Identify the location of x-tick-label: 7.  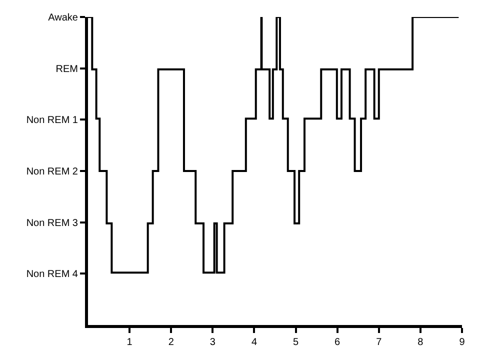
(379, 342).